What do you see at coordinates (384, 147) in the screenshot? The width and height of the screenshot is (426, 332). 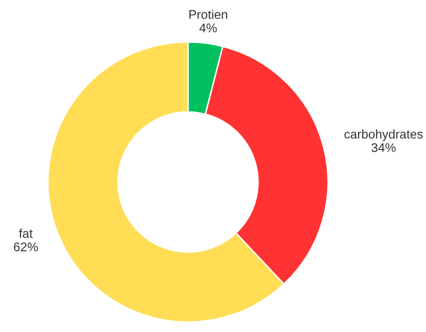 I see `data-label: 34%` at bounding box center [384, 147].